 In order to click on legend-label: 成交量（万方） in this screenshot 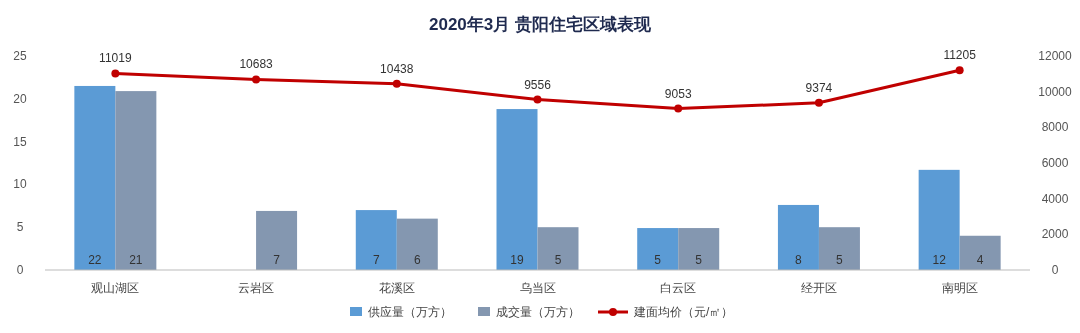, I will do `click(538, 312)`.